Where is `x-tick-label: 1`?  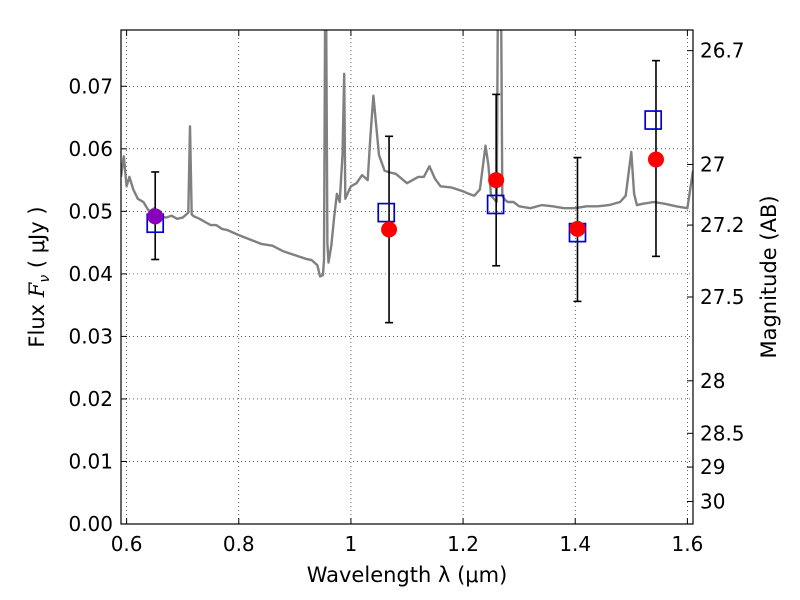 x-tick-label: 1 is located at coordinates (351, 544).